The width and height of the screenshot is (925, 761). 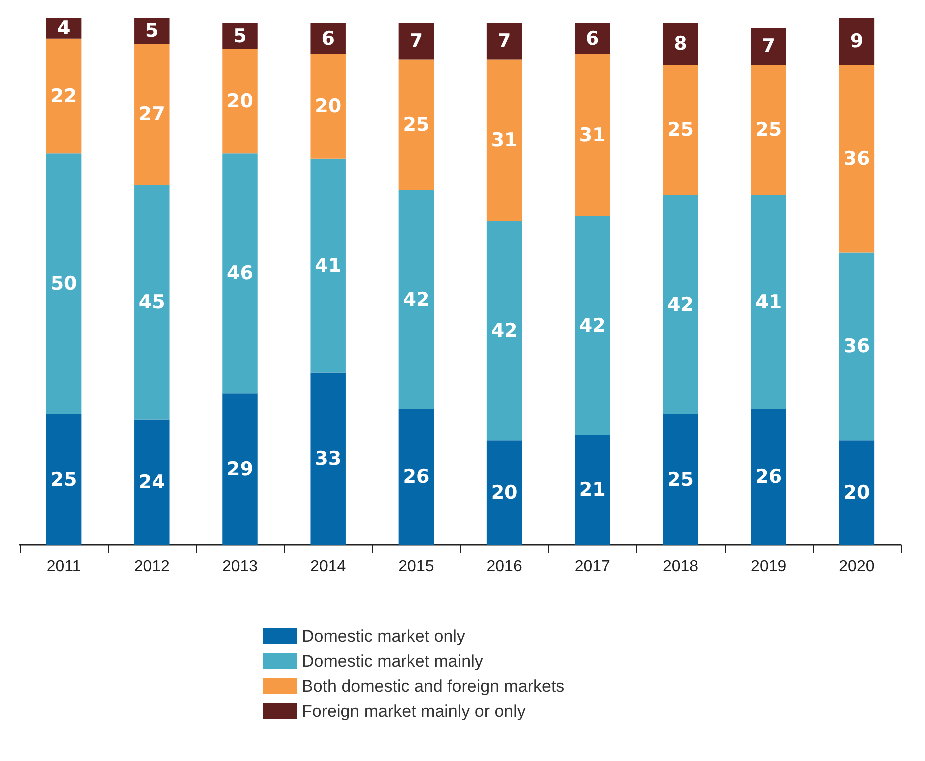 I want to click on x-tick-label: 2015, so click(x=416, y=567).